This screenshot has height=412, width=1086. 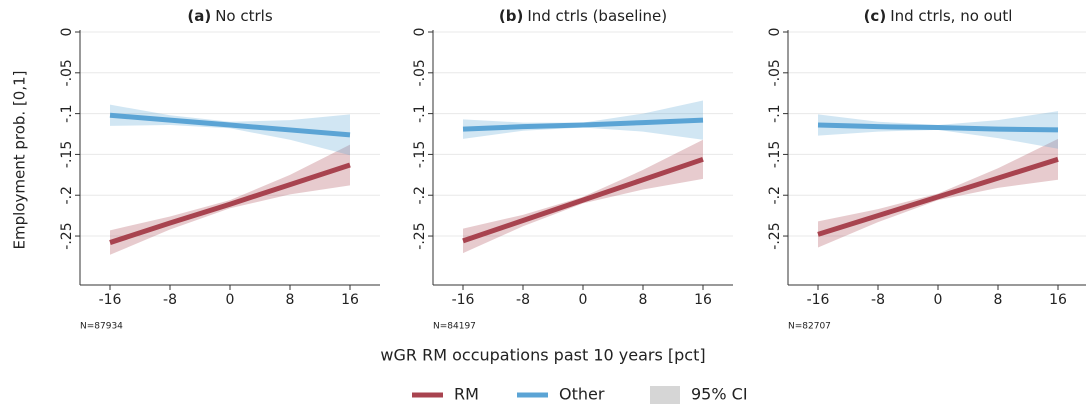 What do you see at coordinates (719, 394) in the screenshot?
I see `legend-label: 95% CI` at bounding box center [719, 394].